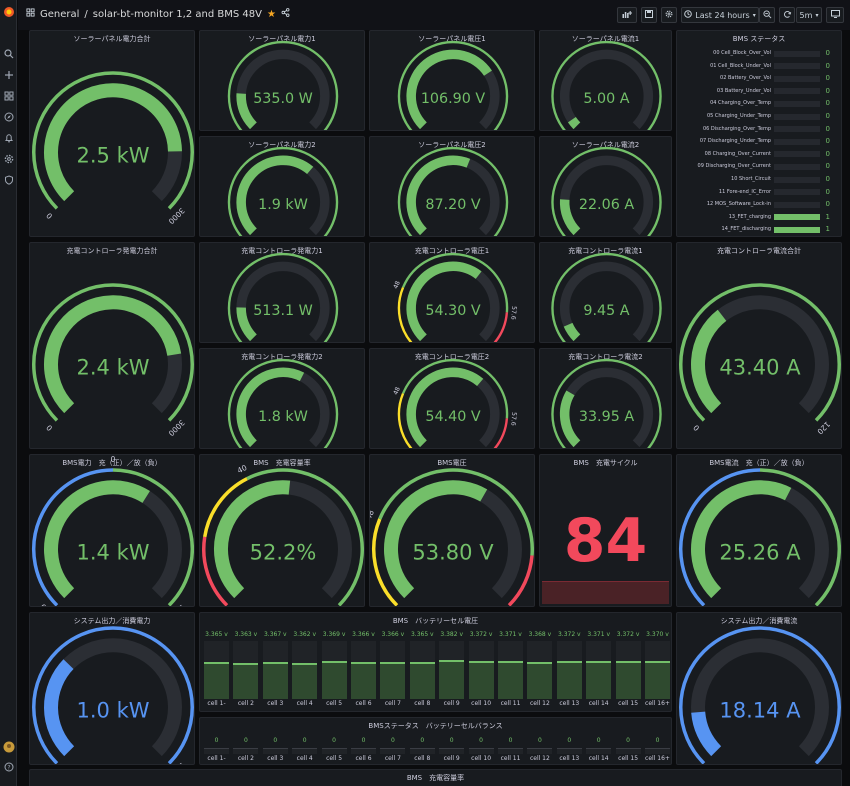 Image resolution: width=850 pixels, height=786 pixels. What do you see at coordinates (363, 741) in the screenshot?
I see `cell-balance-bar: 0 cell 6` at bounding box center [363, 741].